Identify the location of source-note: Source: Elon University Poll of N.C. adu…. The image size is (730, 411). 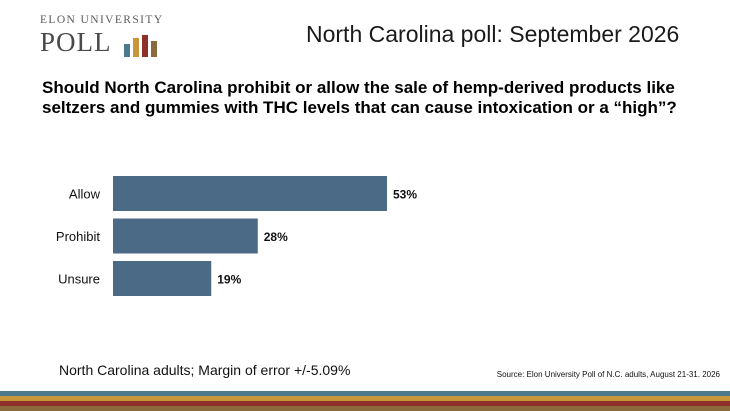
(608, 374).